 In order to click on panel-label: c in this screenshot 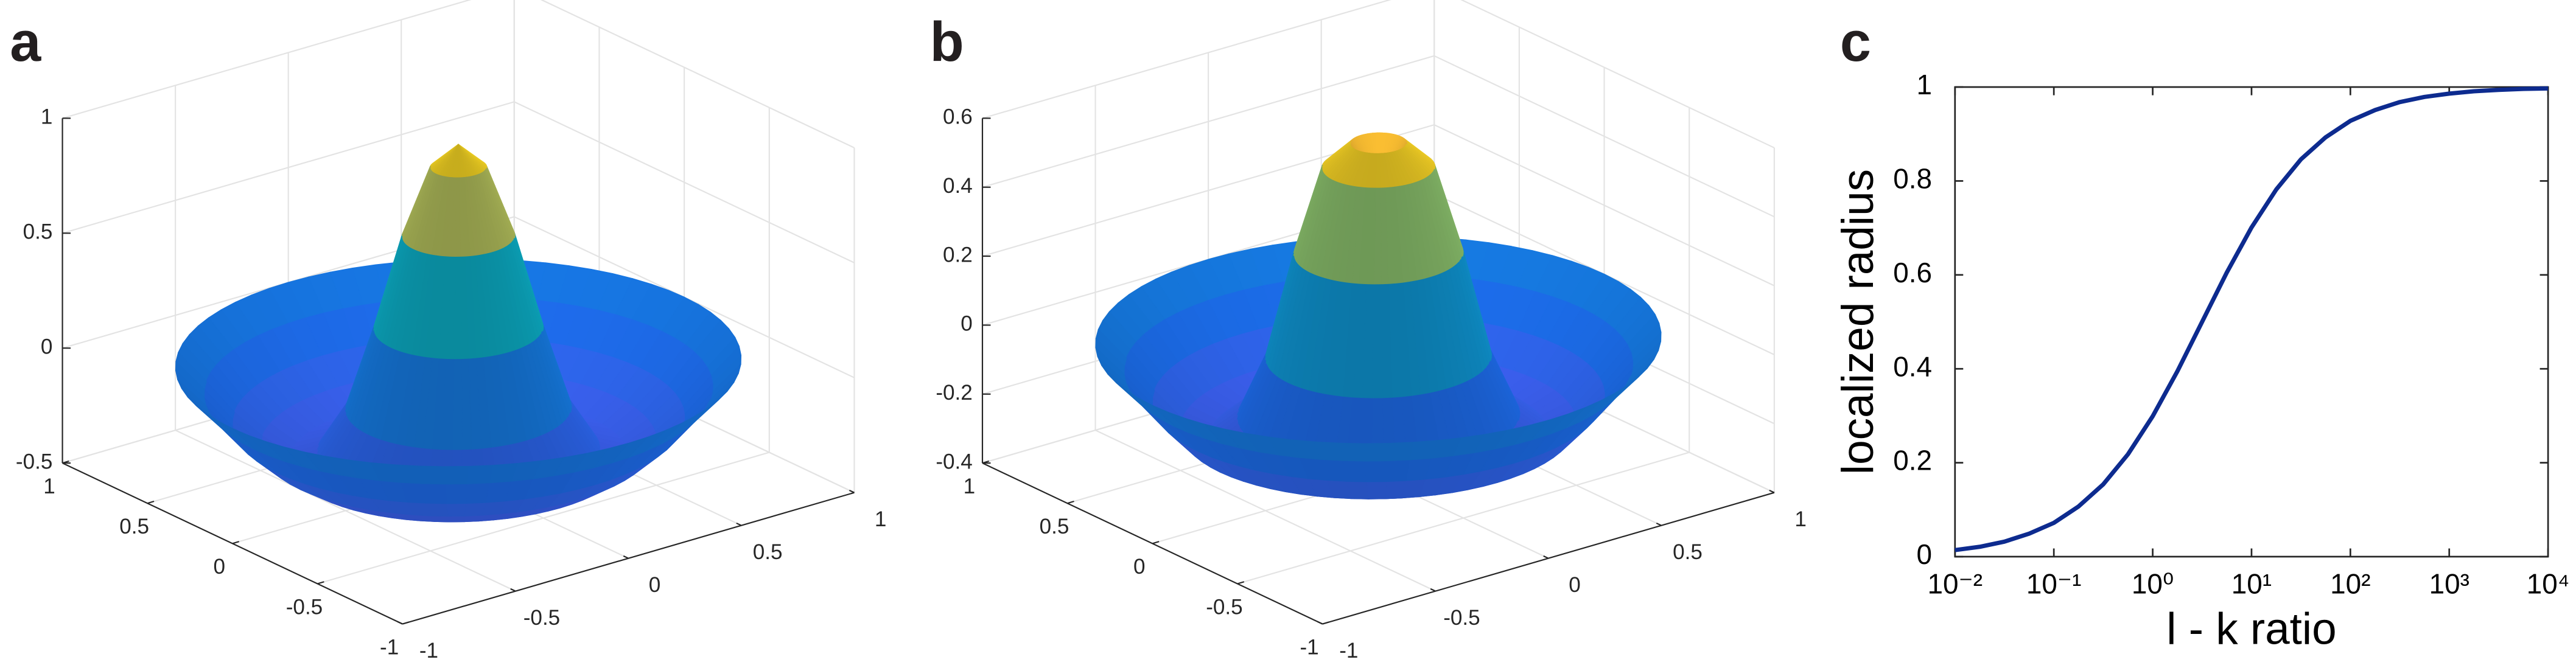, I will do `click(1855, 42)`.